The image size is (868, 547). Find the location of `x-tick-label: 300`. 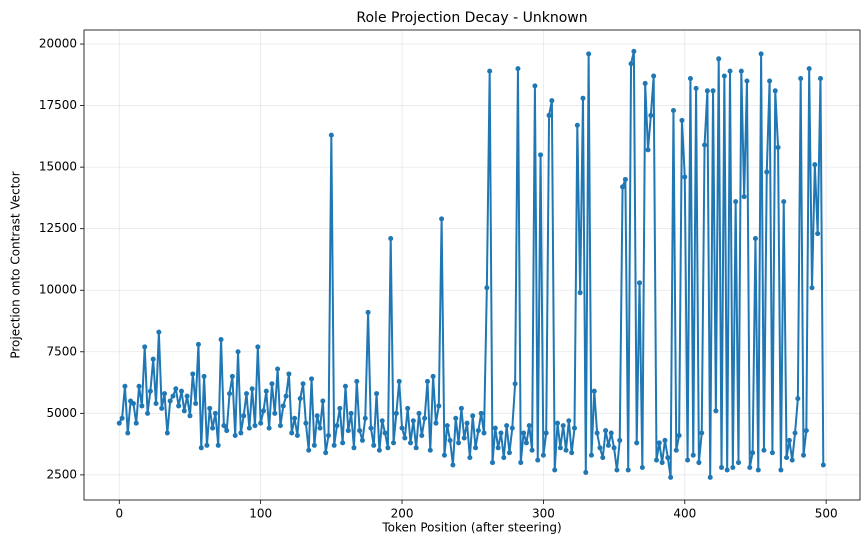

x-tick-label: 300 is located at coordinates (543, 514).